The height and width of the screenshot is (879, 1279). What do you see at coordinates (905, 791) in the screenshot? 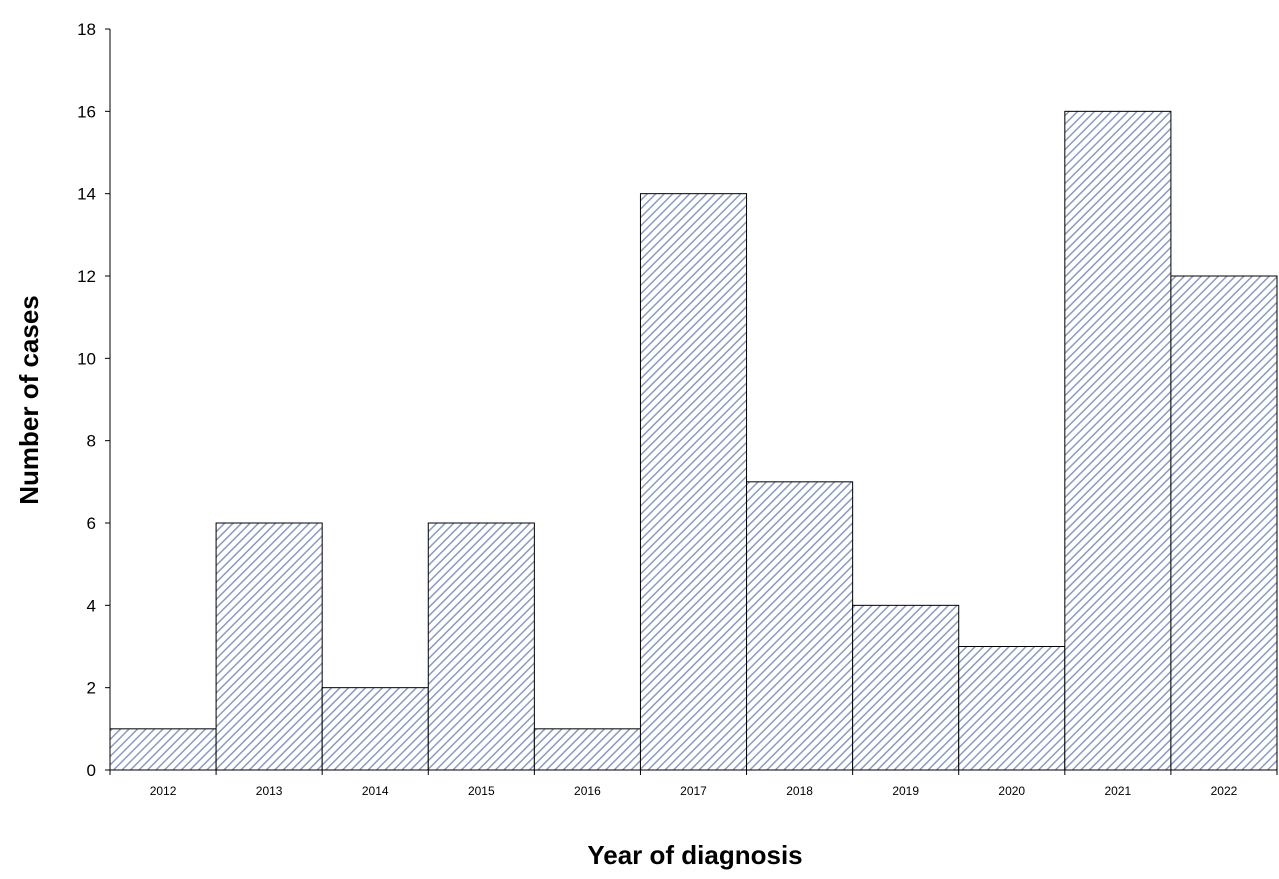
I see `x-tick-label: 2019` at bounding box center [905, 791].